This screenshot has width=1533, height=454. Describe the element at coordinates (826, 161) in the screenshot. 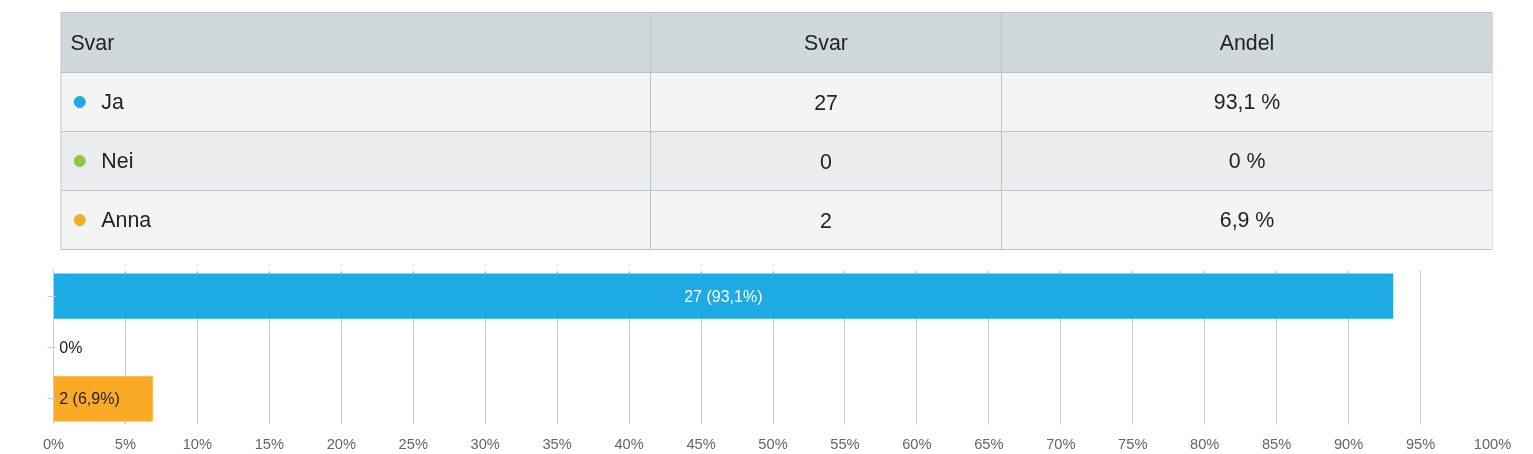

I see `text: 0` at that location.